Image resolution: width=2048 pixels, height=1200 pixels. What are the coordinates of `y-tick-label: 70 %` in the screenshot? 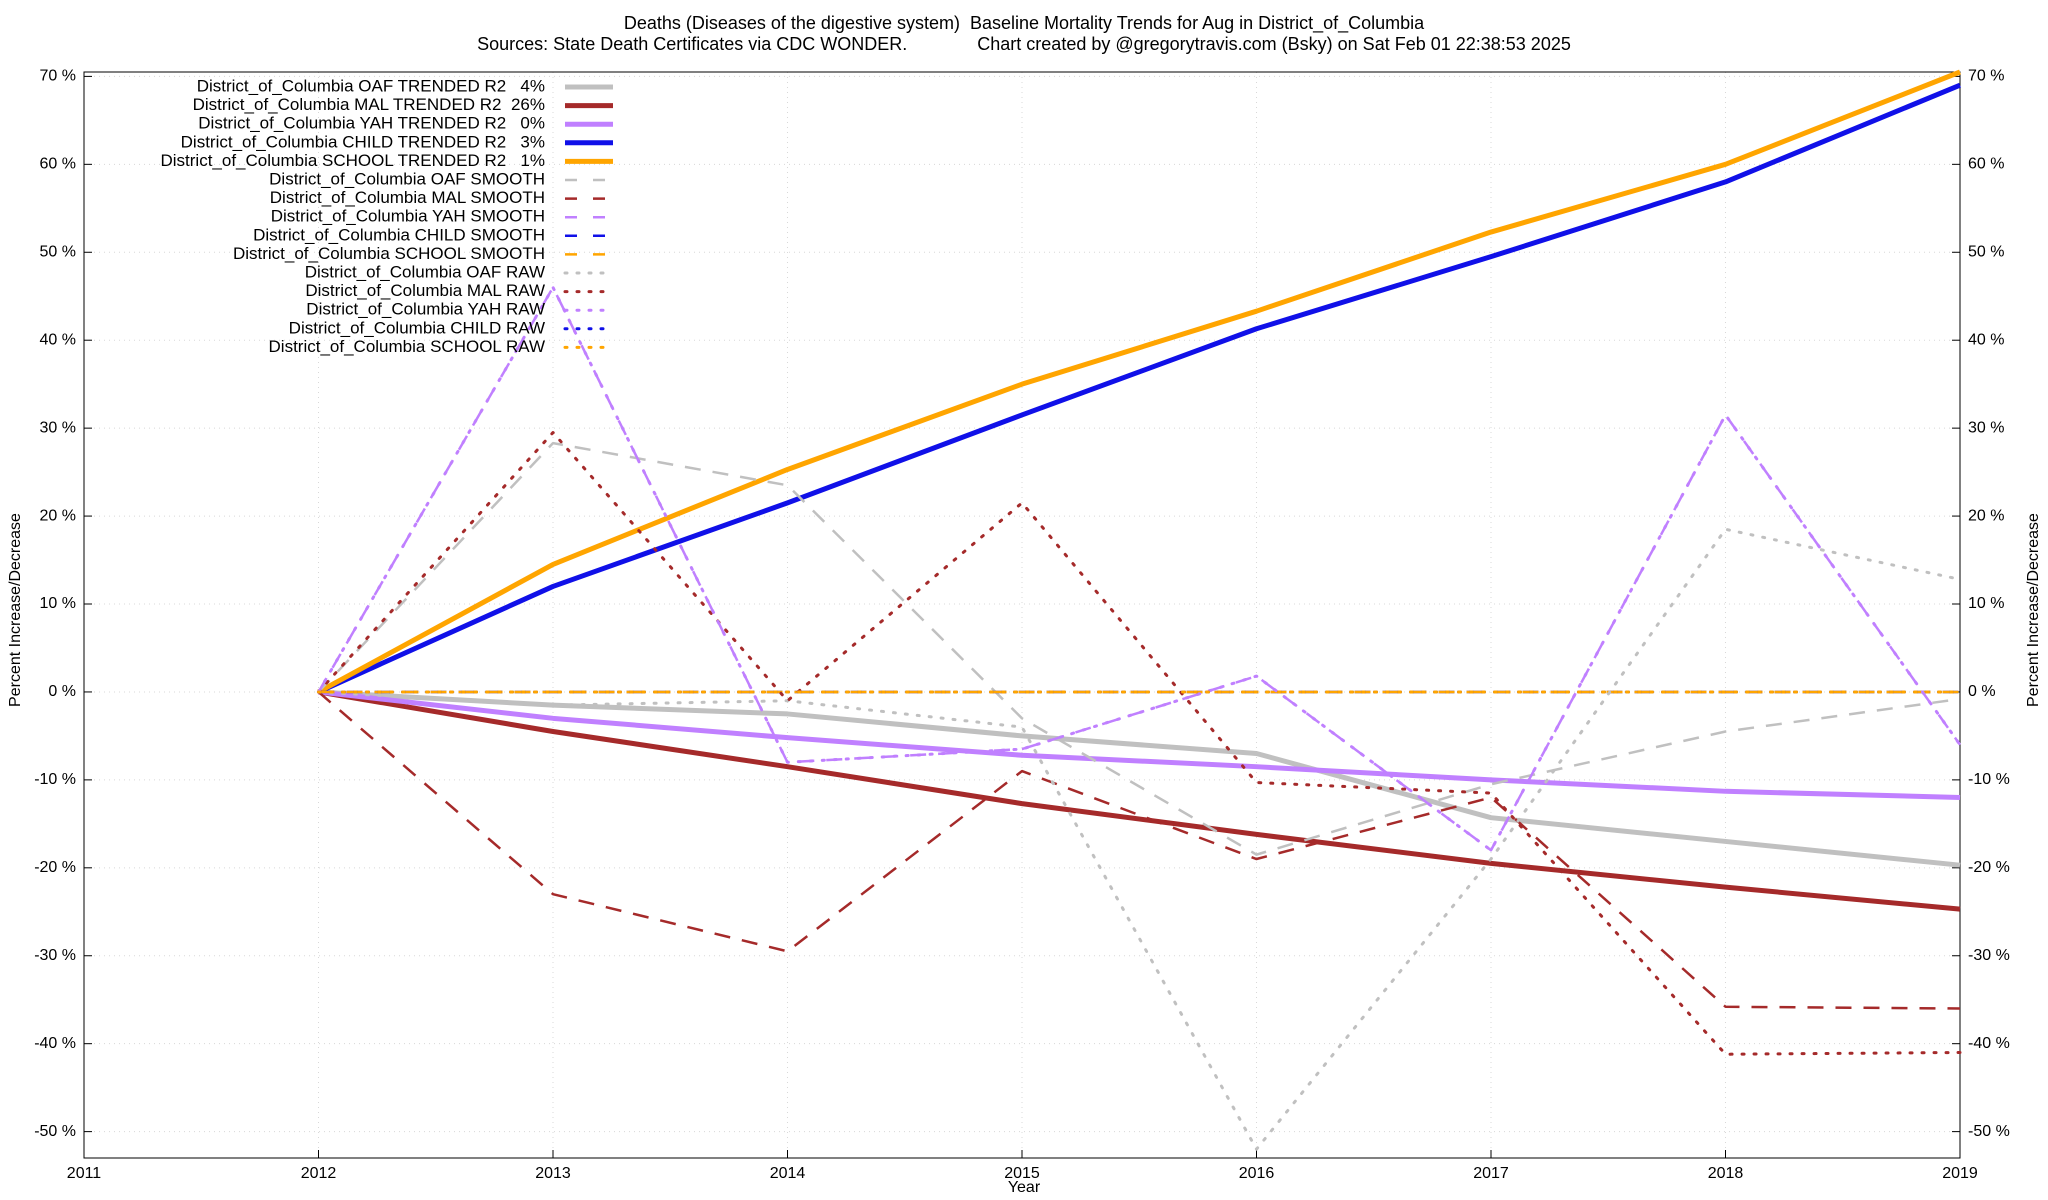 It's located at (58, 76).